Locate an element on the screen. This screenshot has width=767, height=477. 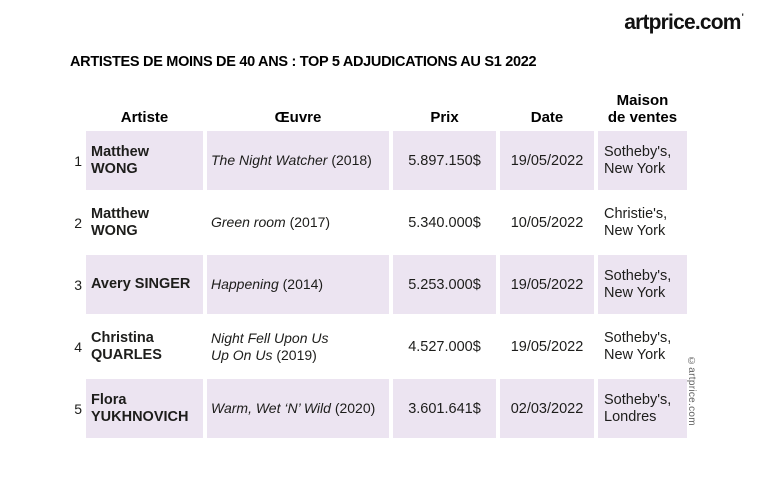
header-oeuvre: Œuvre is located at coordinates (298, 118).